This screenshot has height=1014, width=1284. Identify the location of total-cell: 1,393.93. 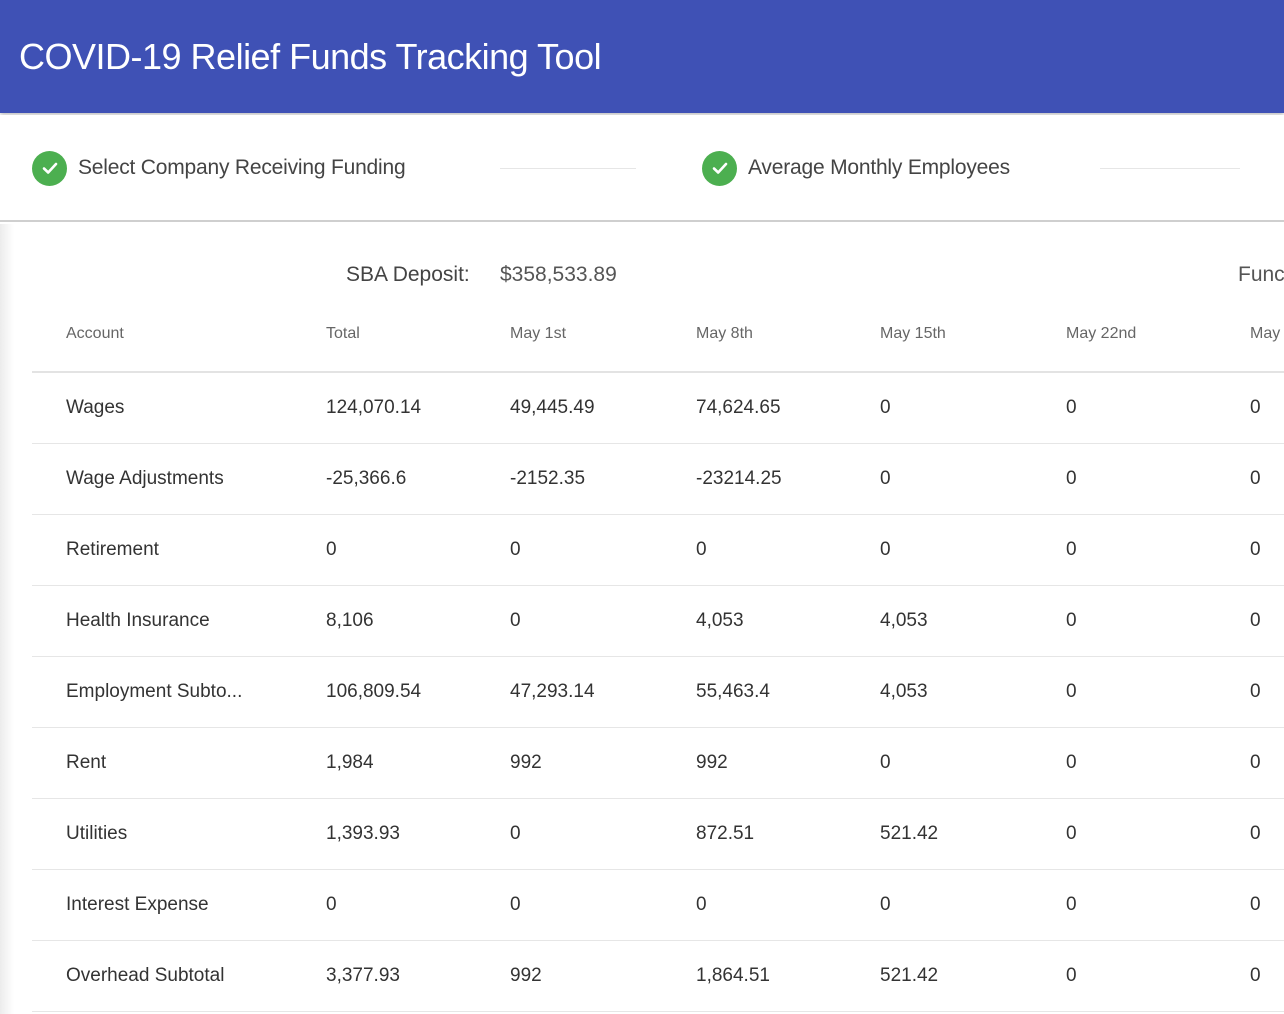
(418, 834).